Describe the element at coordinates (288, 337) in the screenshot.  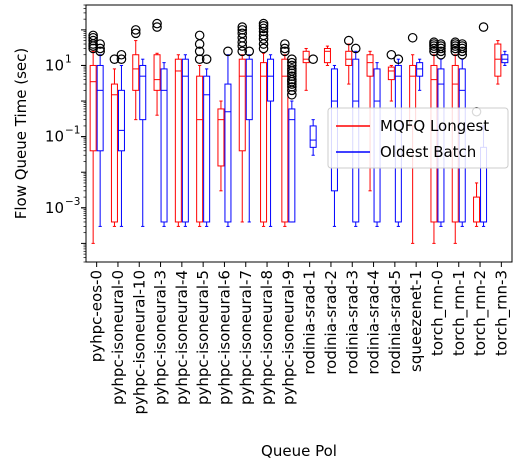
I see `x-tick-label: pyhpc-isoneural-9` at that location.